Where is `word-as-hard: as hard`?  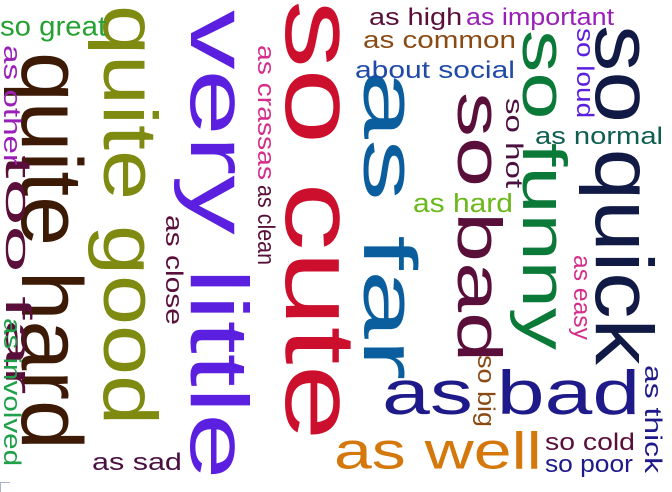 word-as-hard: as hard is located at coordinates (463, 203).